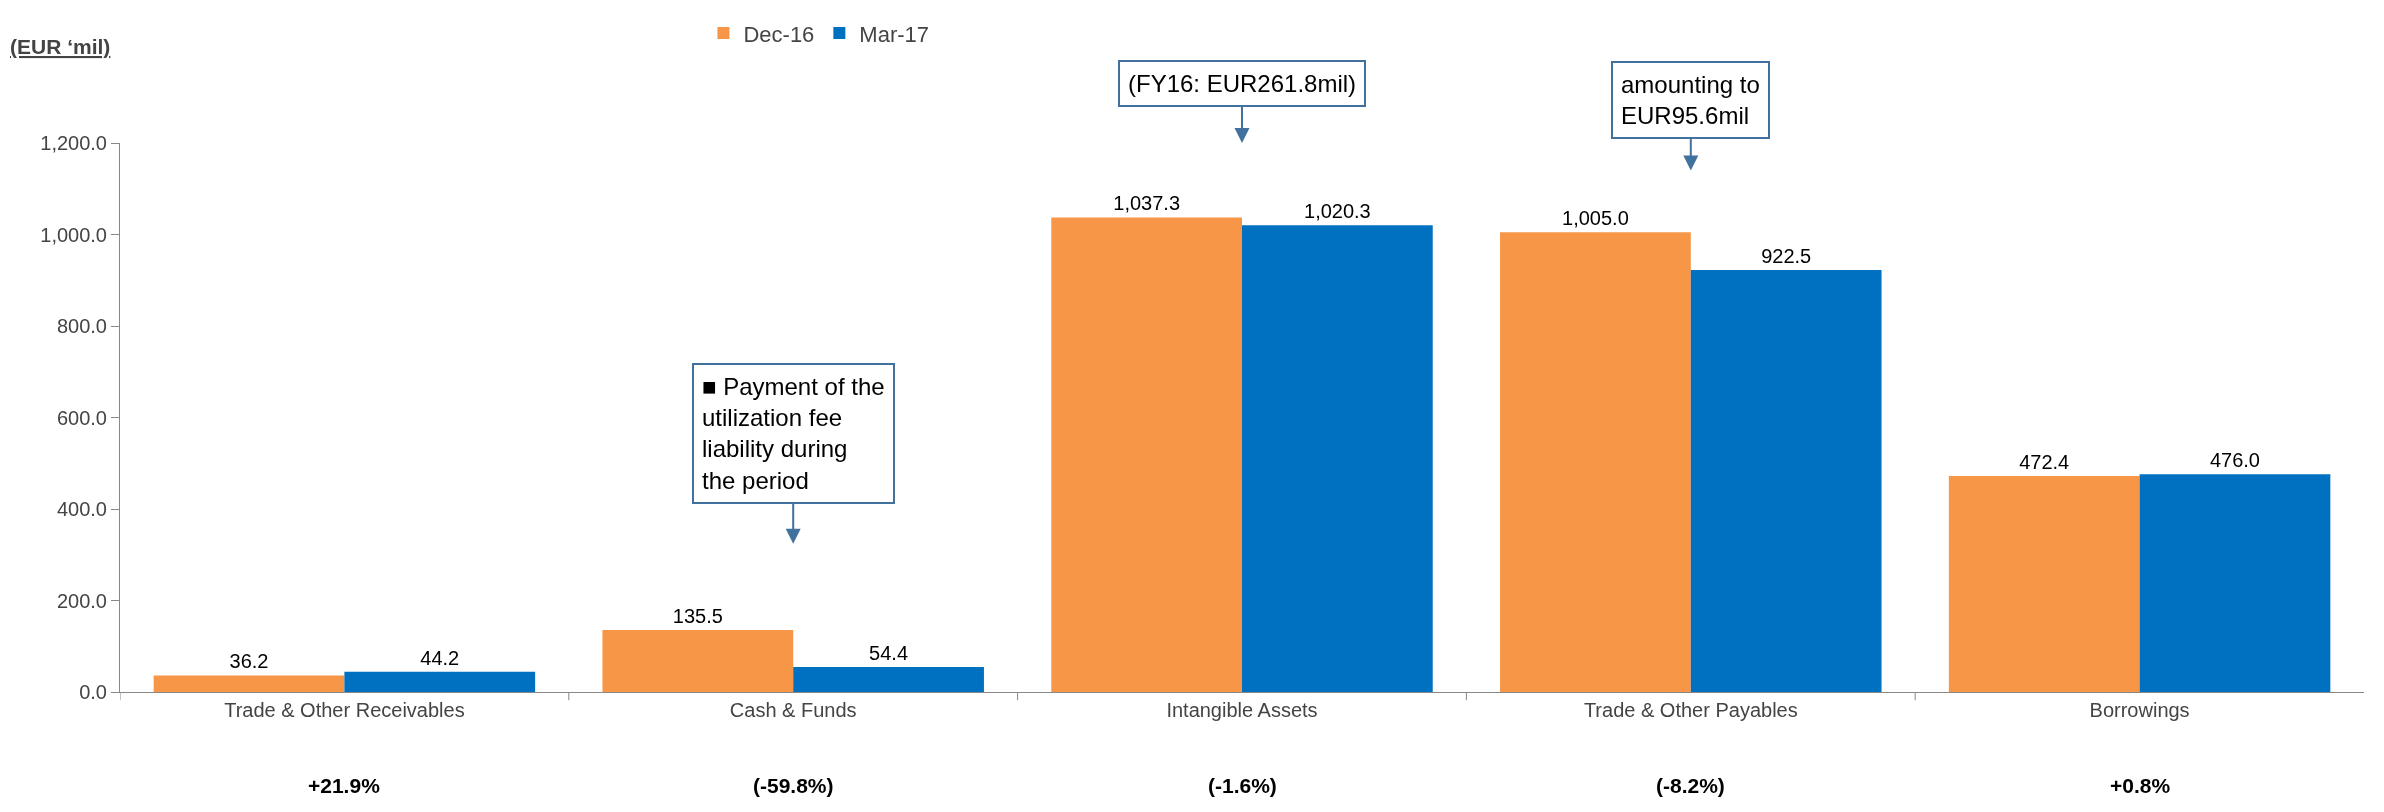 This screenshot has height=812, width=2384. Describe the element at coordinates (73, 234) in the screenshot. I see `y-tick-label: 1,000.0` at that location.